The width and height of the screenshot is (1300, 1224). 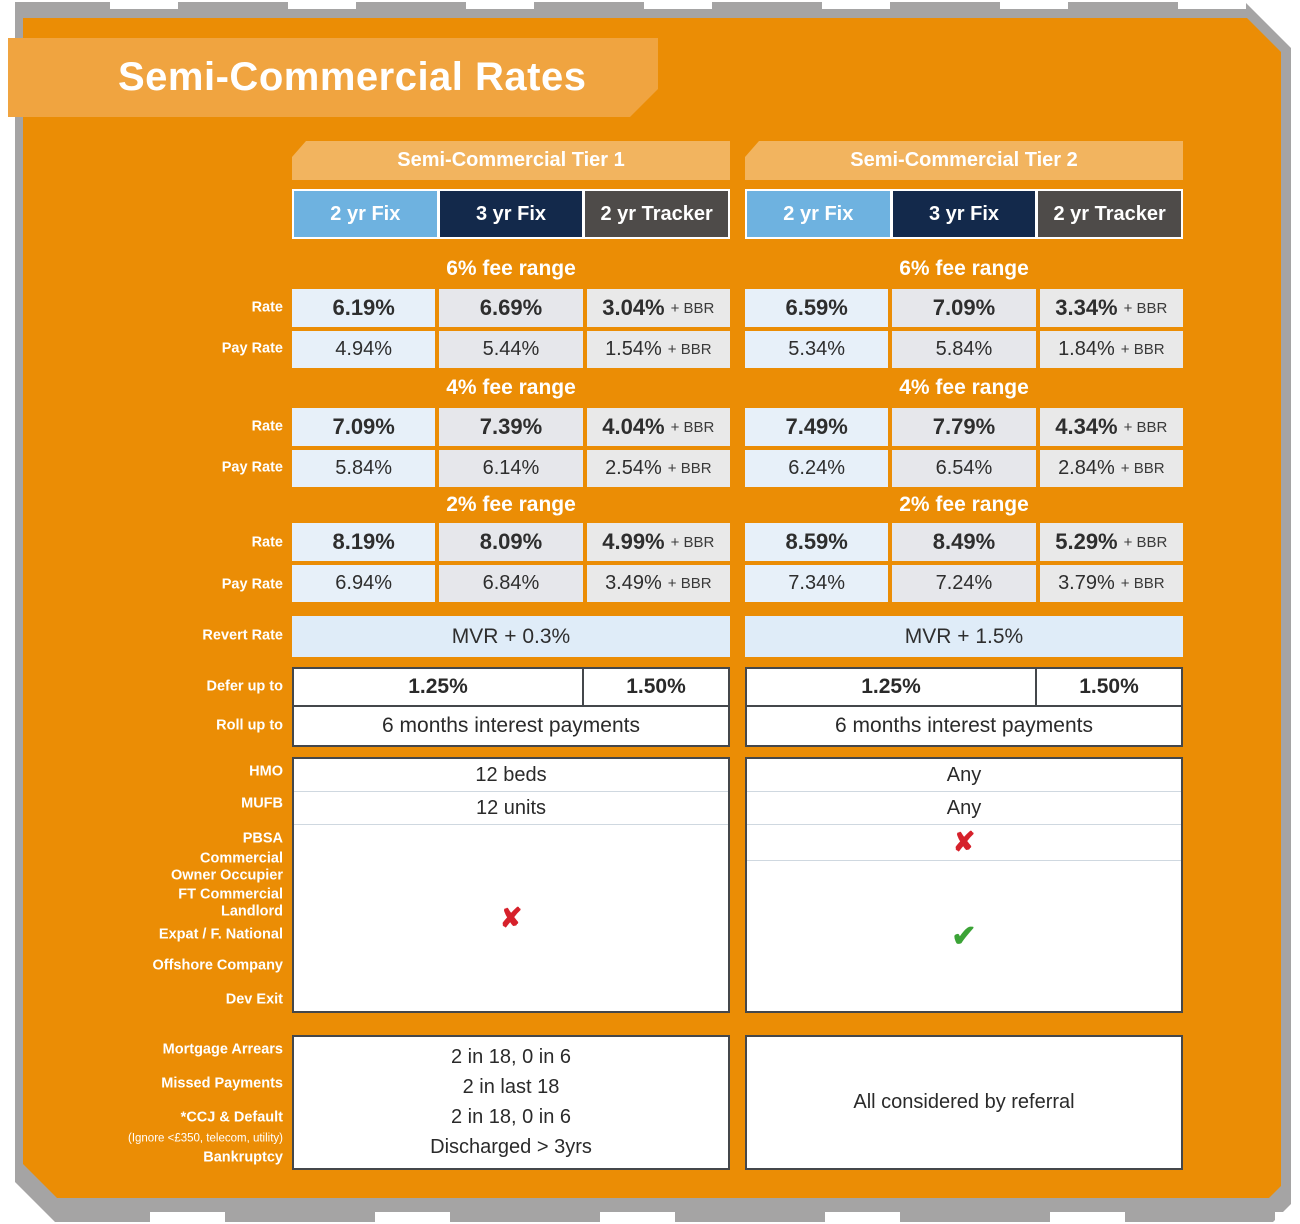 I want to click on tier1-ccj-default-value: 2 in 18, 0 in 6, so click(x=511, y=1117).